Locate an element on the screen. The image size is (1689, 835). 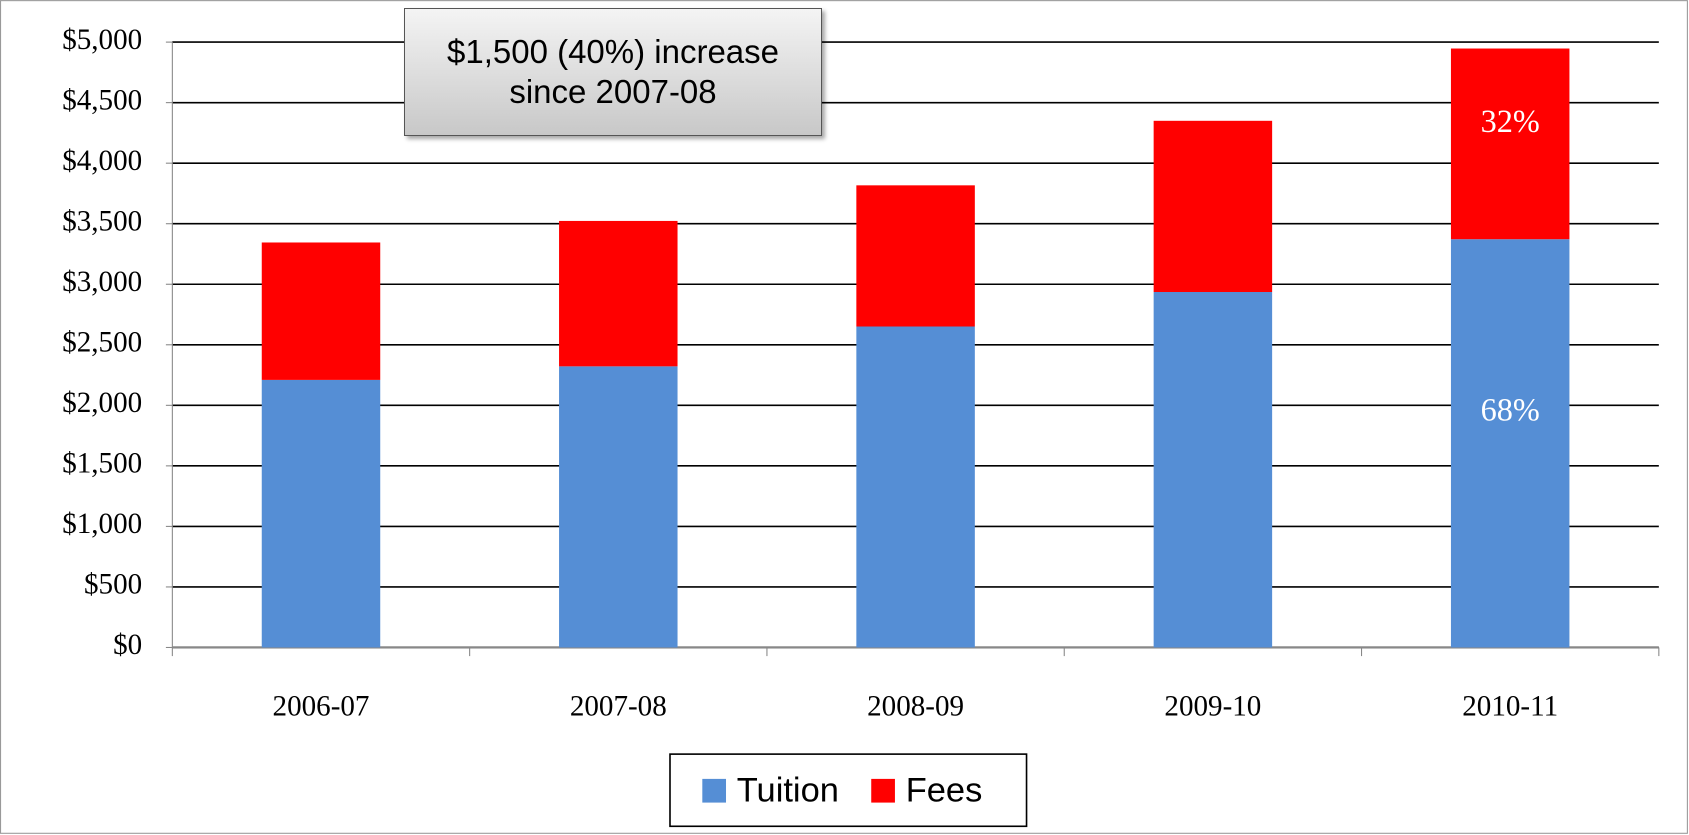
share-label: 68% is located at coordinates (1510, 410).